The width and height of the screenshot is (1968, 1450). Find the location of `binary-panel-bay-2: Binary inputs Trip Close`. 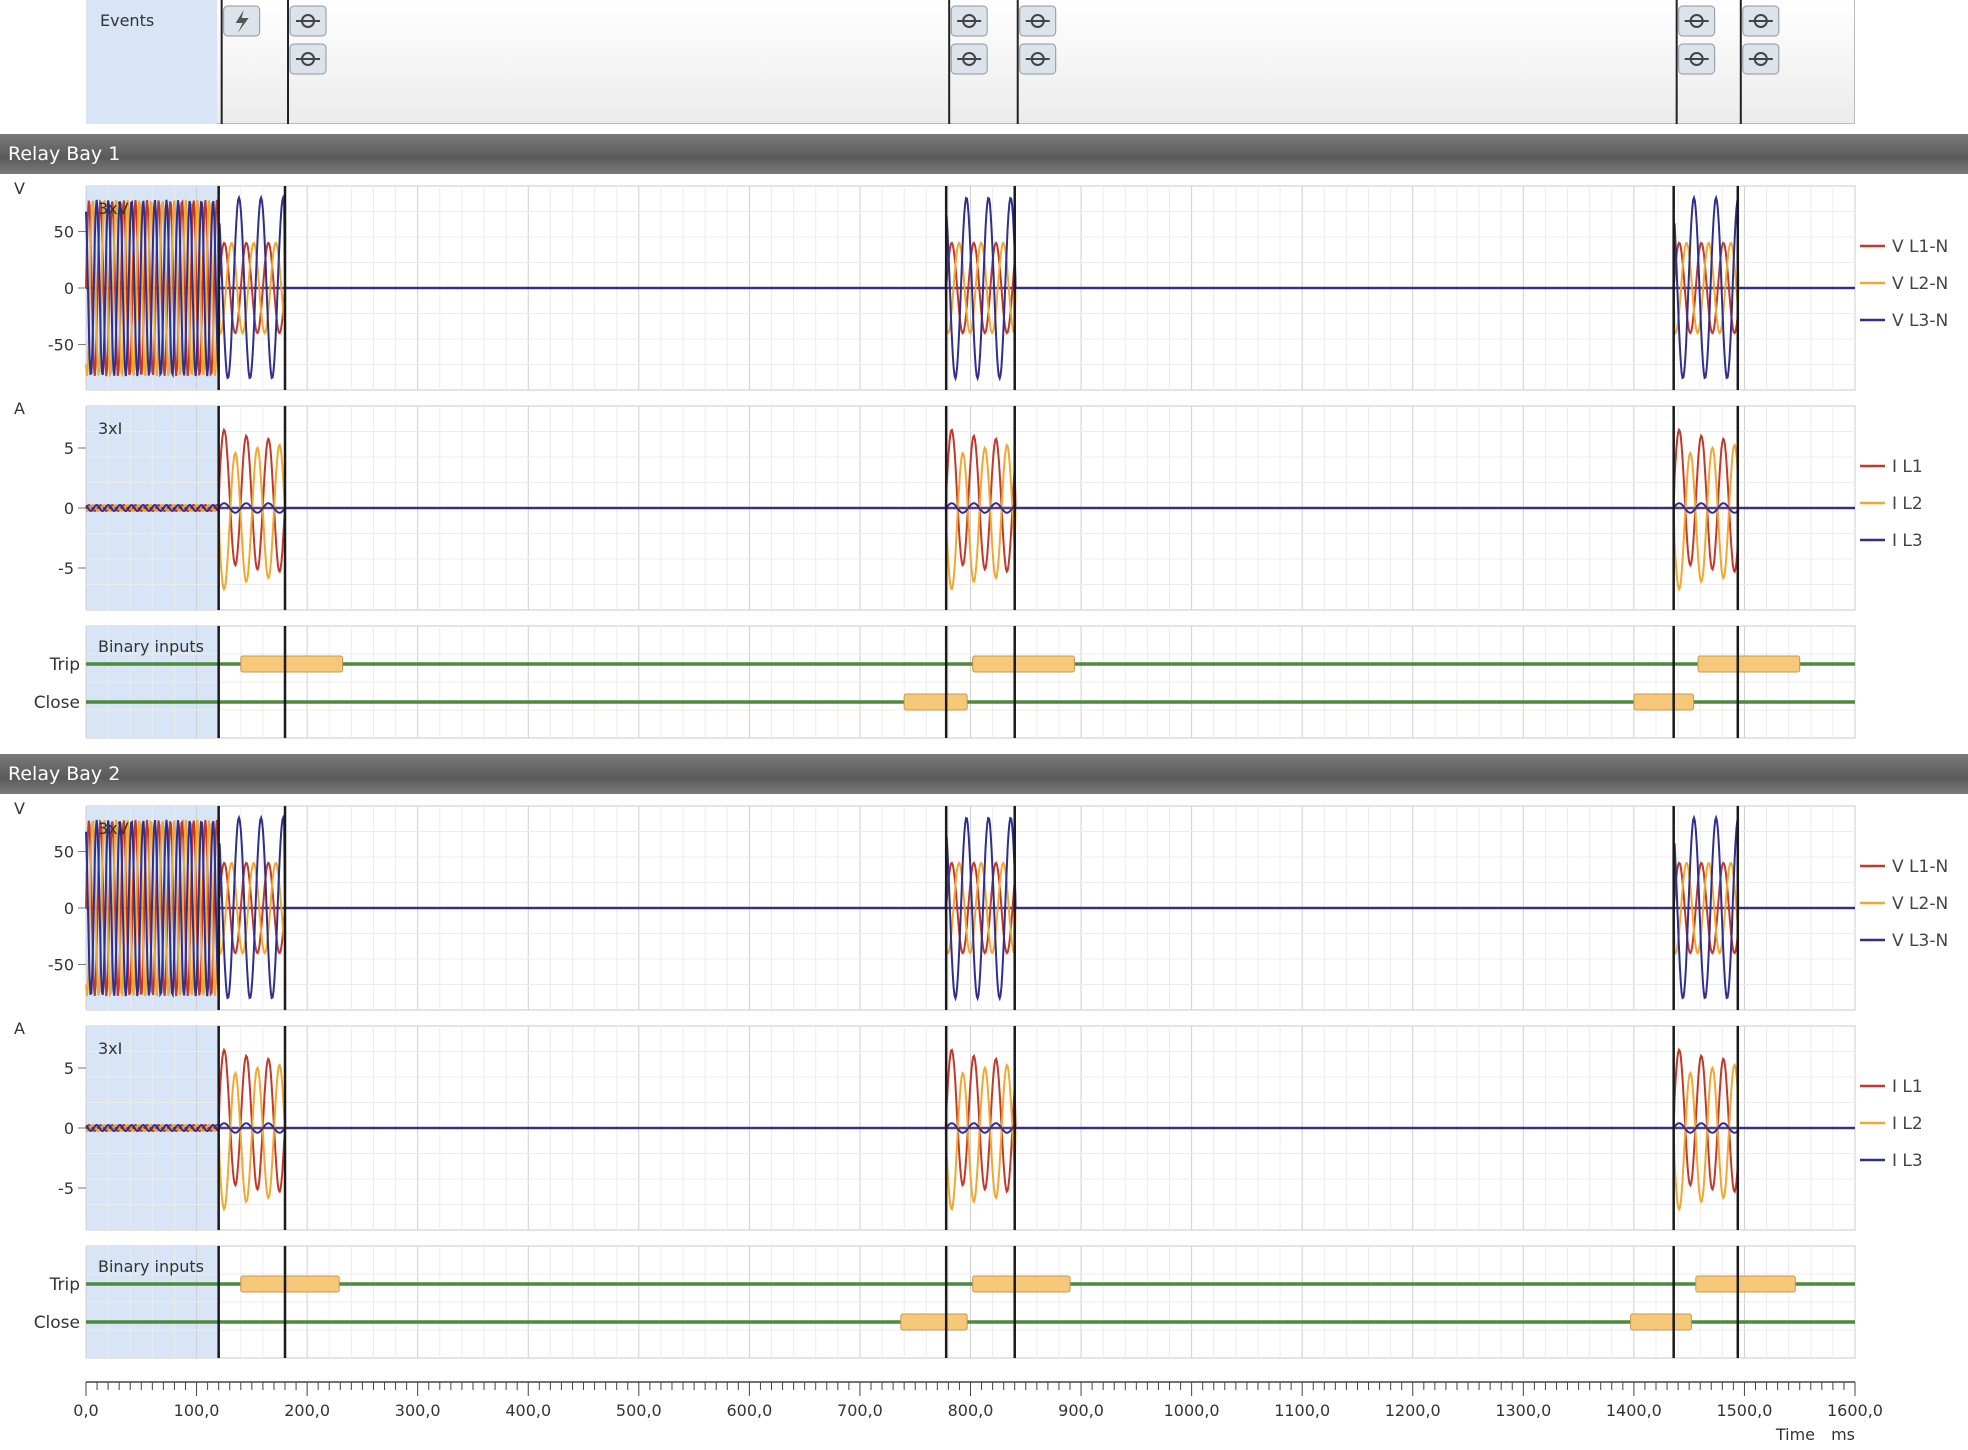

binary-panel-bay-2: Binary inputs Trip Close is located at coordinates (945, 1302).